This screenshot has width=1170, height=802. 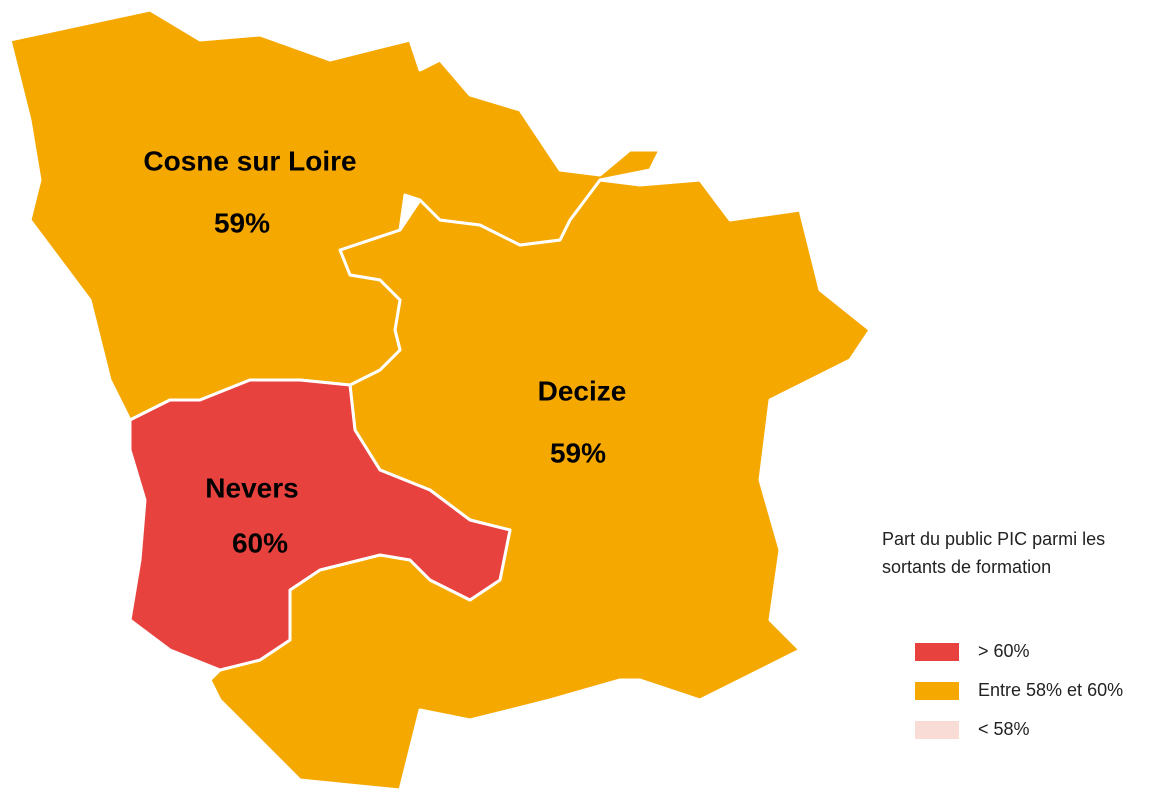 I want to click on legend: > 60% Entre 58% et 60% < 58%, so click(x=1019, y=690).